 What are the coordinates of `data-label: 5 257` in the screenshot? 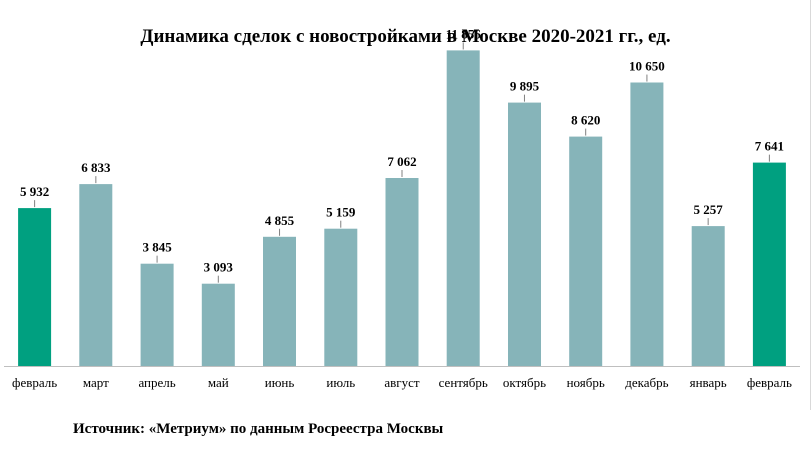 It's located at (709, 209).